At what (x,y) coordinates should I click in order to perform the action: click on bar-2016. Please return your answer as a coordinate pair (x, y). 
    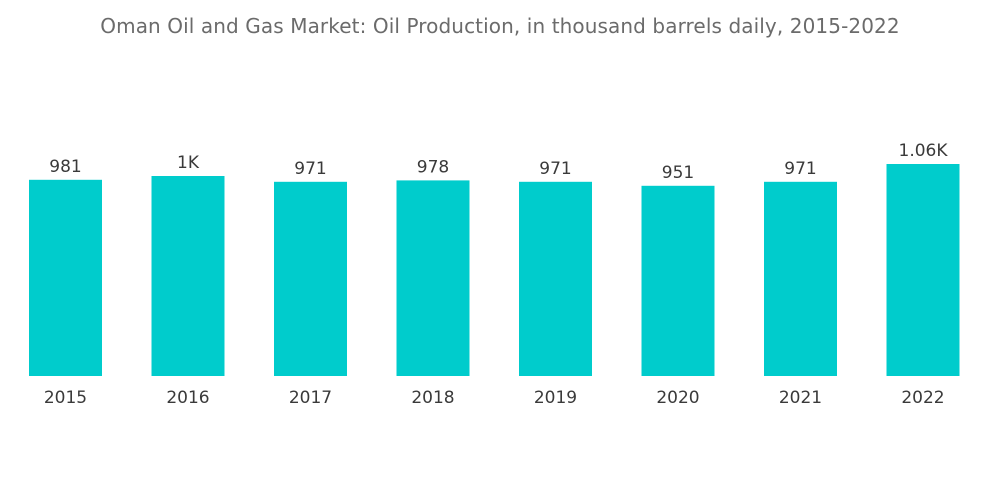
    Looking at the image, I should click on (188, 276).